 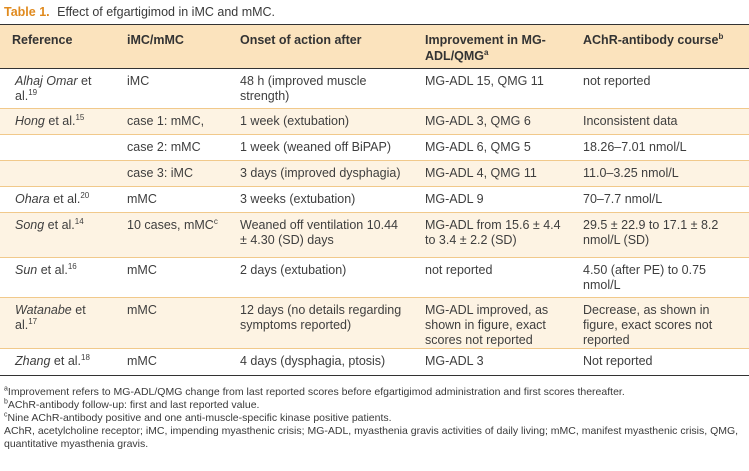 What do you see at coordinates (492, 173) in the screenshot?
I see `cell-improvement: MG-ADL 4, QMG 11` at bounding box center [492, 173].